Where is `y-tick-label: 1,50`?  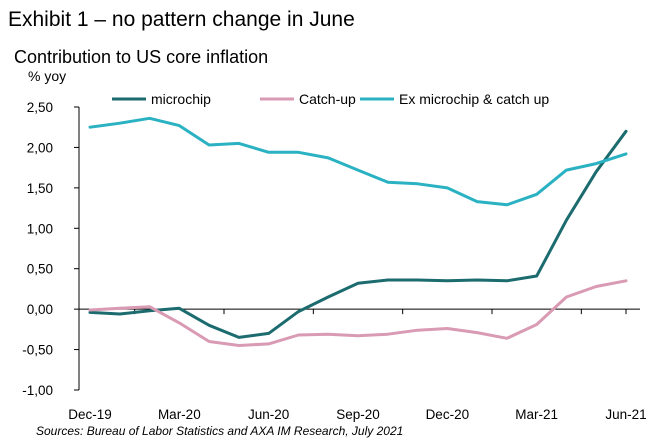
y-tick-label: 1,50 is located at coordinates (40, 188).